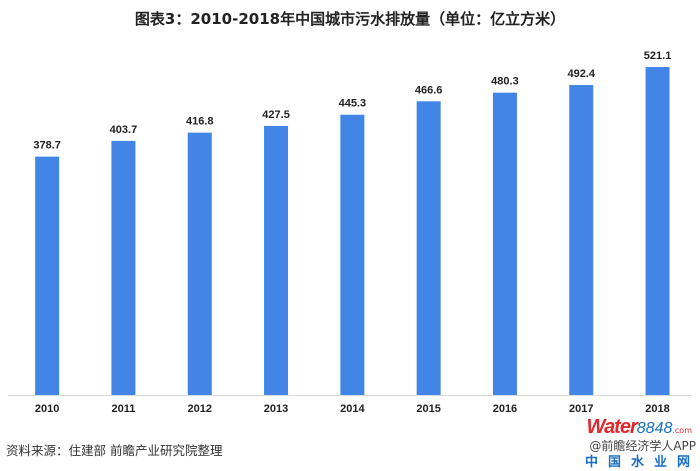 Image resolution: width=700 pixels, height=471 pixels. I want to click on source-note: 资料来源：住建部 前瞻产业研究院整理, so click(114, 450).